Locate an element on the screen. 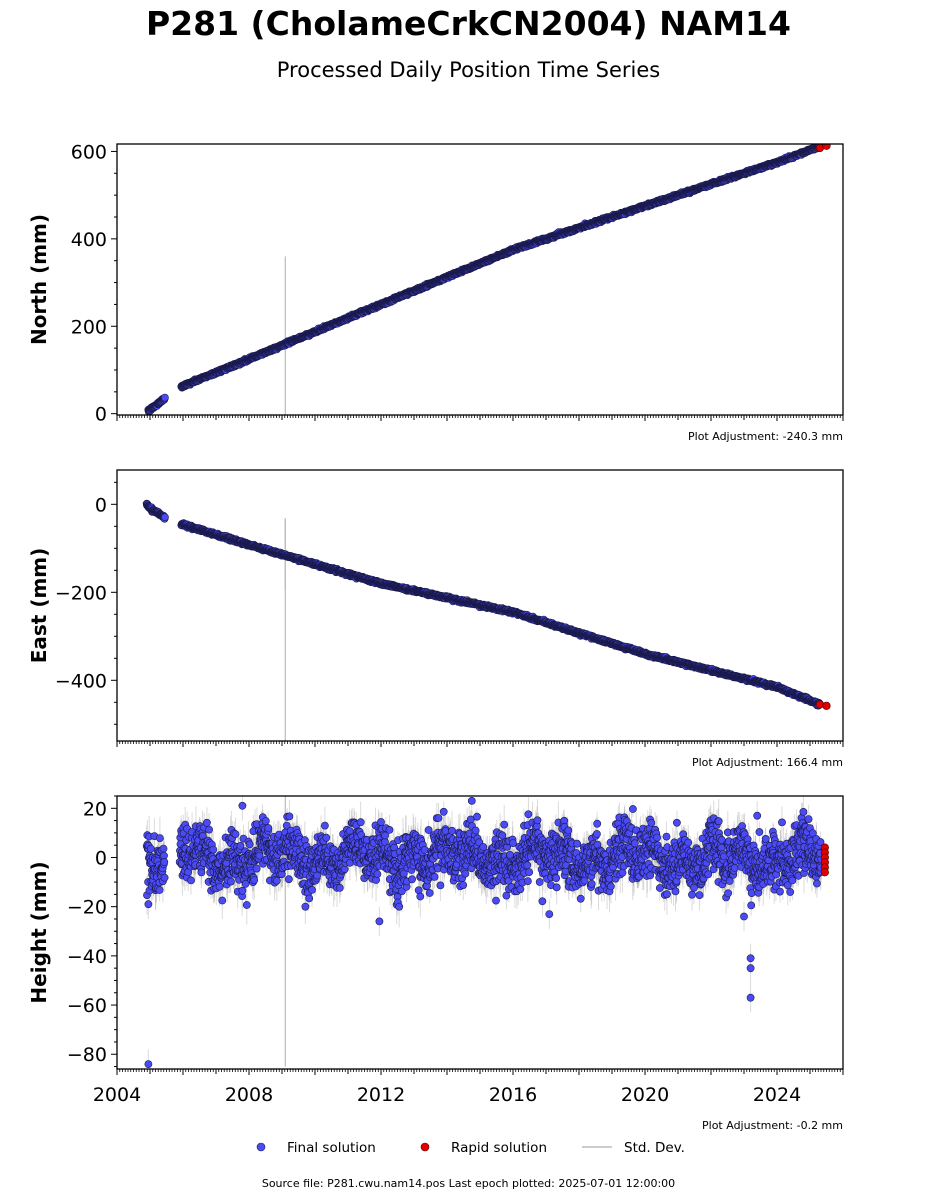  chart-subtitle: Processed Daily Position Time Series is located at coordinates (468, 70).